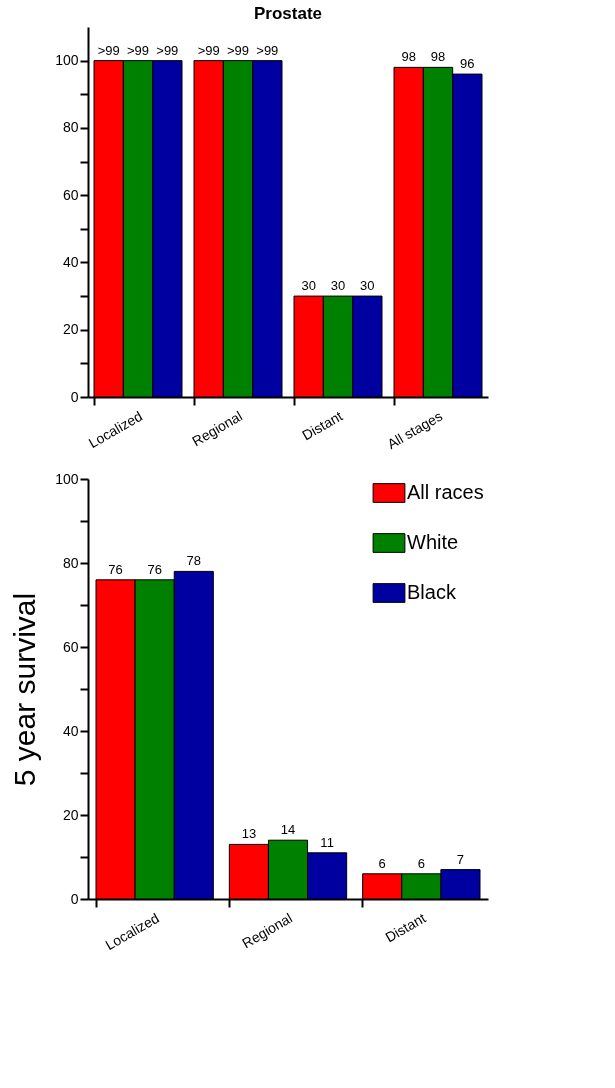 This screenshot has width=615, height=1088. I want to click on data-label: 78, so click(194, 561).